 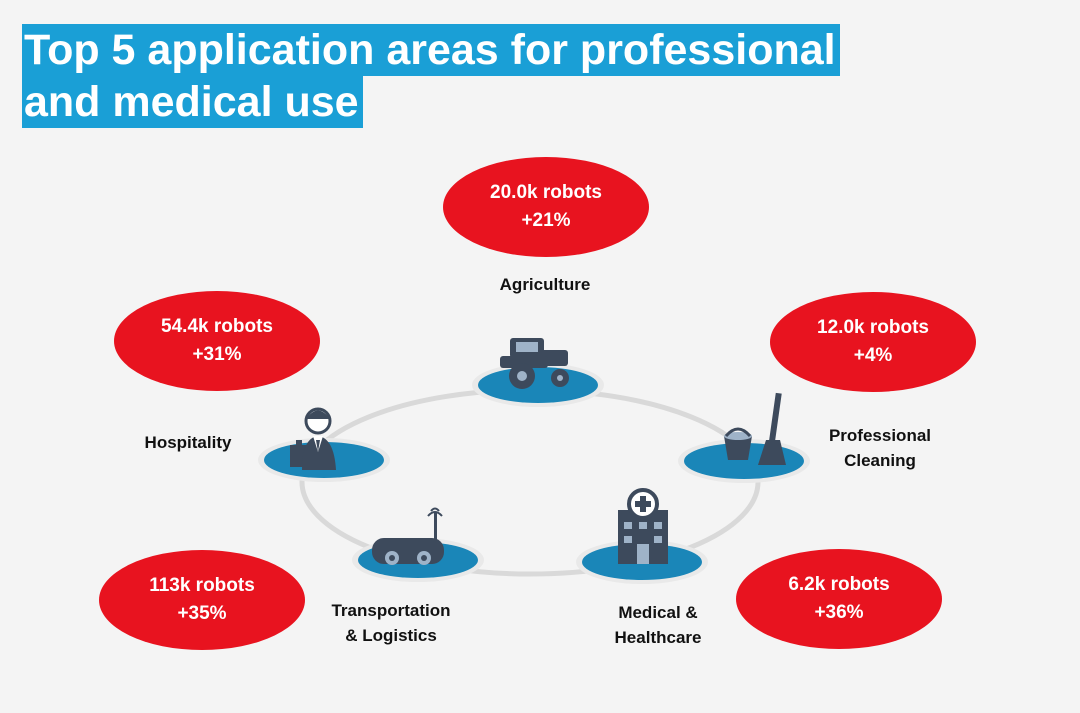 I want to click on bubble-professional-cleaning: 12.0k robots +4%, so click(x=873, y=342).